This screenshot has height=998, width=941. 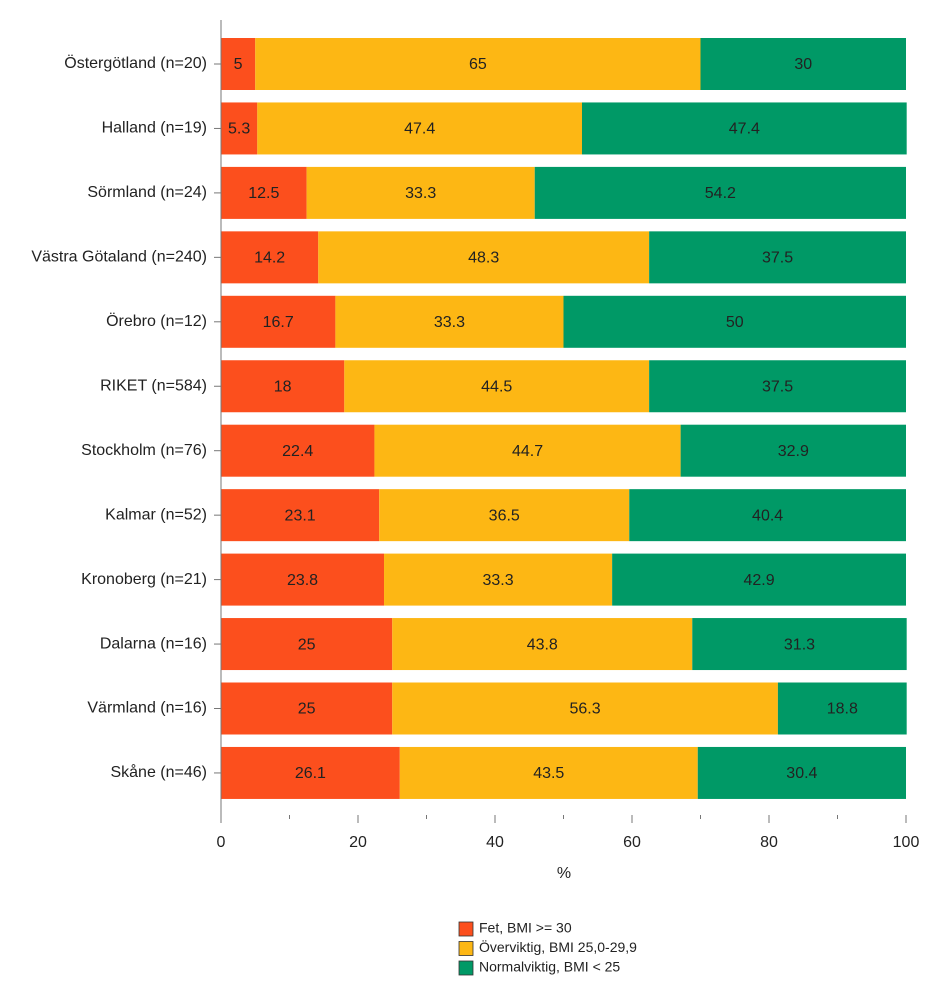 I want to click on y-tick-label: Örebro (n=12), so click(x=156, y=321).